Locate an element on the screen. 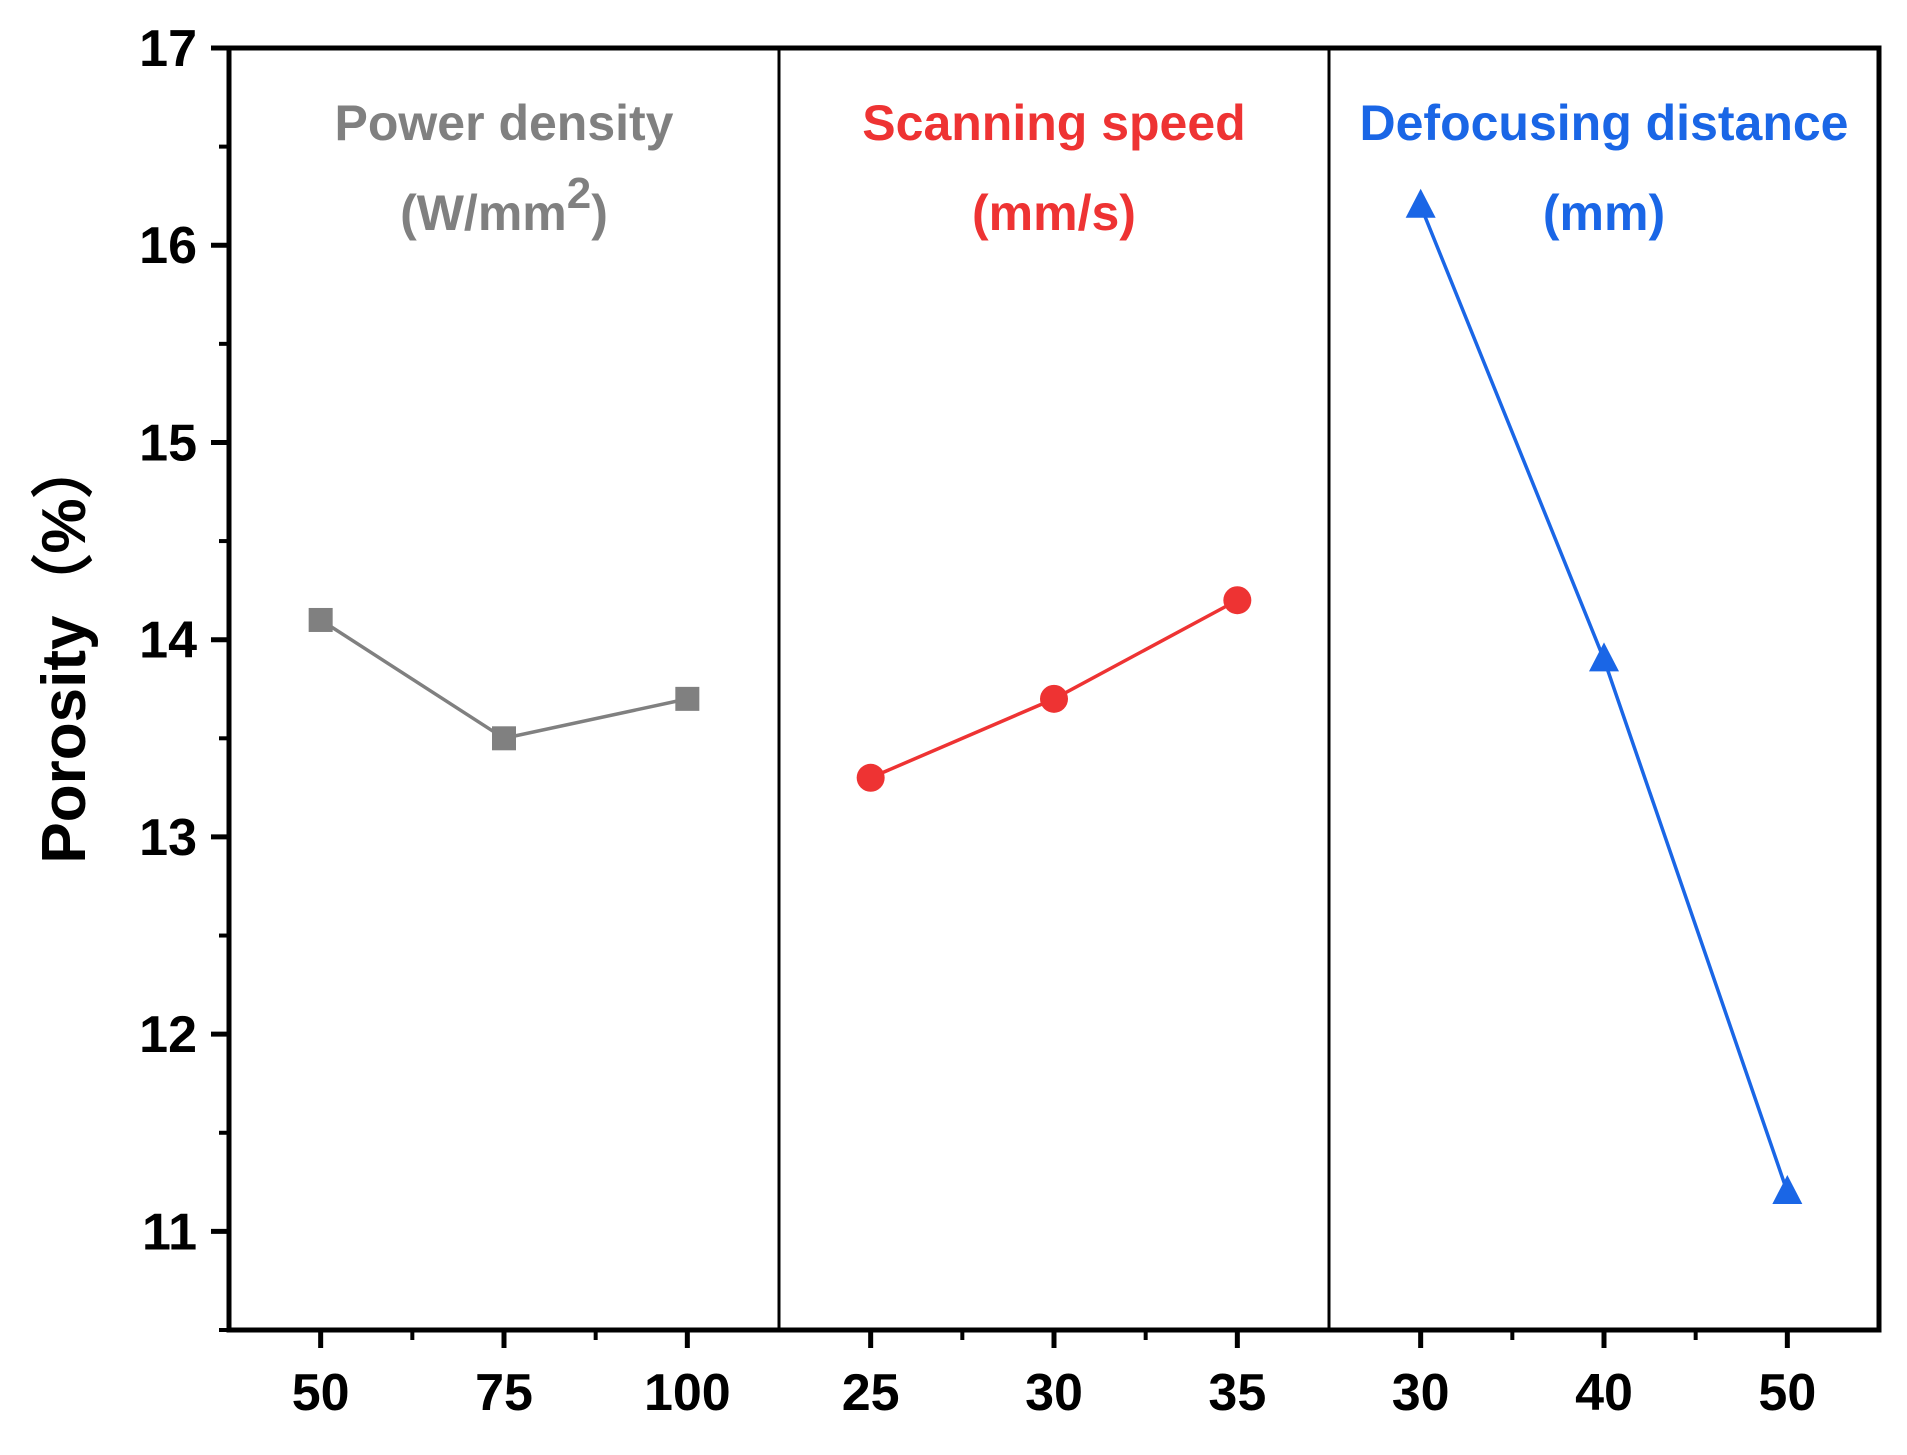 Image resolution: width=1907 pixels, height=1455 pixels. y-tick-label: 16 is located at coordinates (168, 246).